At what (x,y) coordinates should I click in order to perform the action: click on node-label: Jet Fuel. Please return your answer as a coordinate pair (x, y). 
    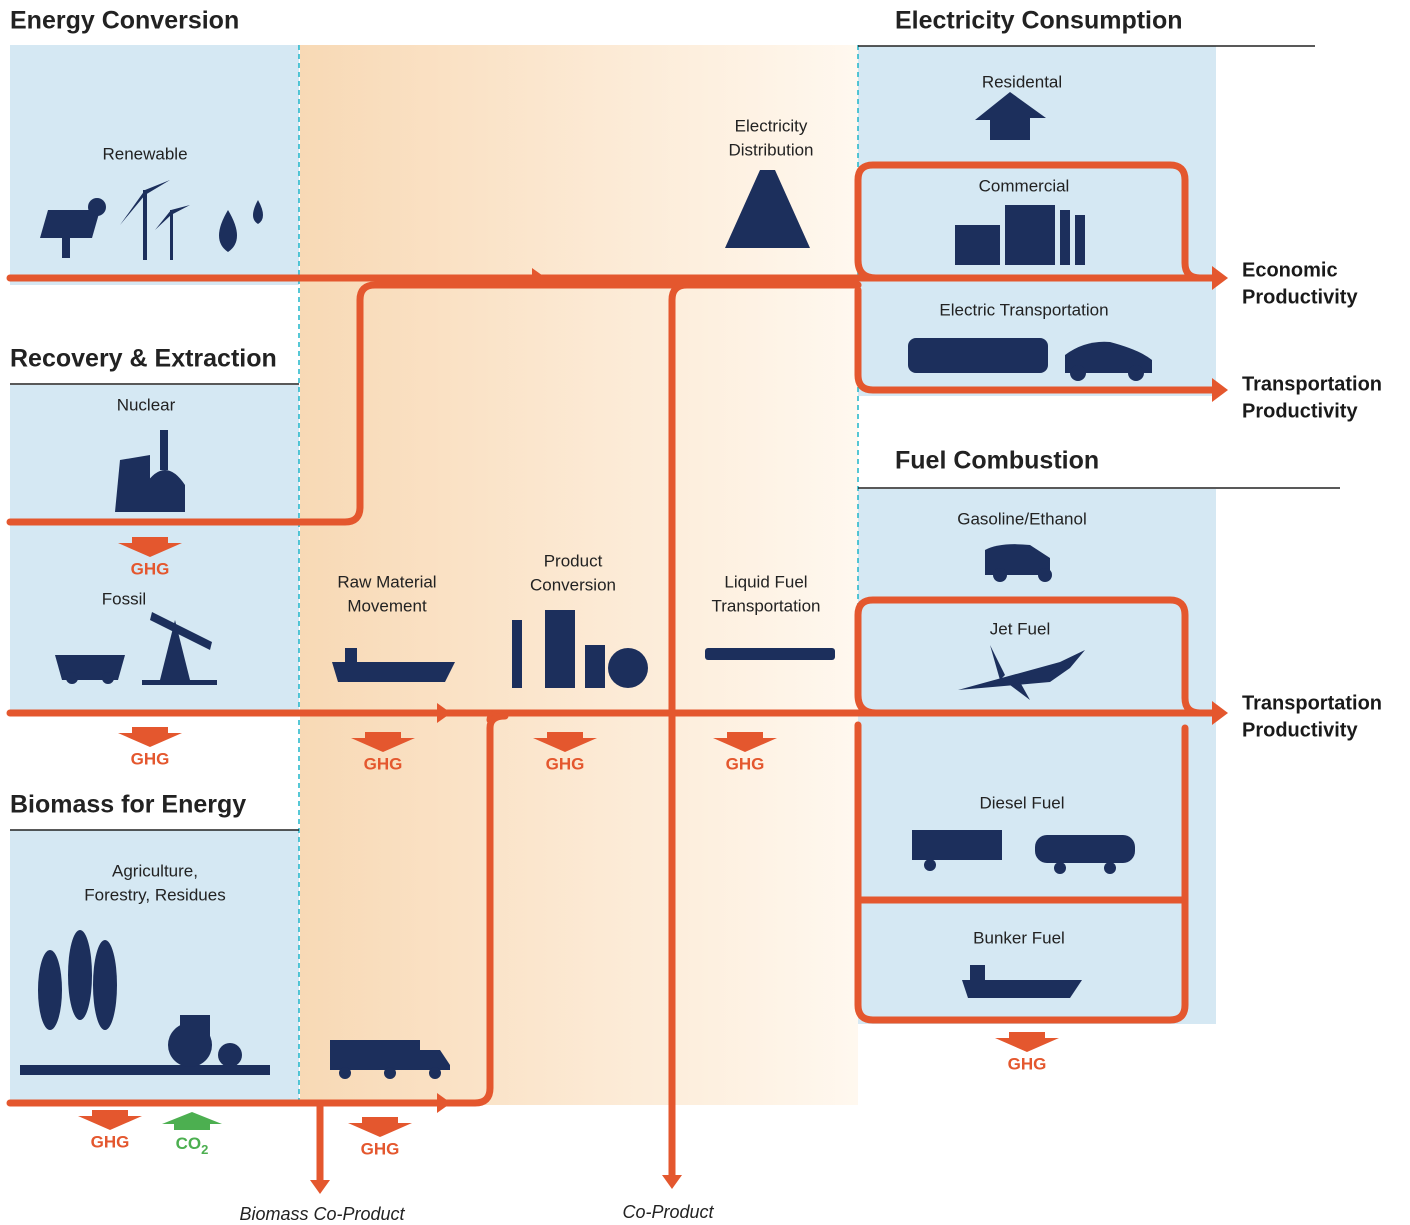
    Looking at the image, I should click on (1020, 628).